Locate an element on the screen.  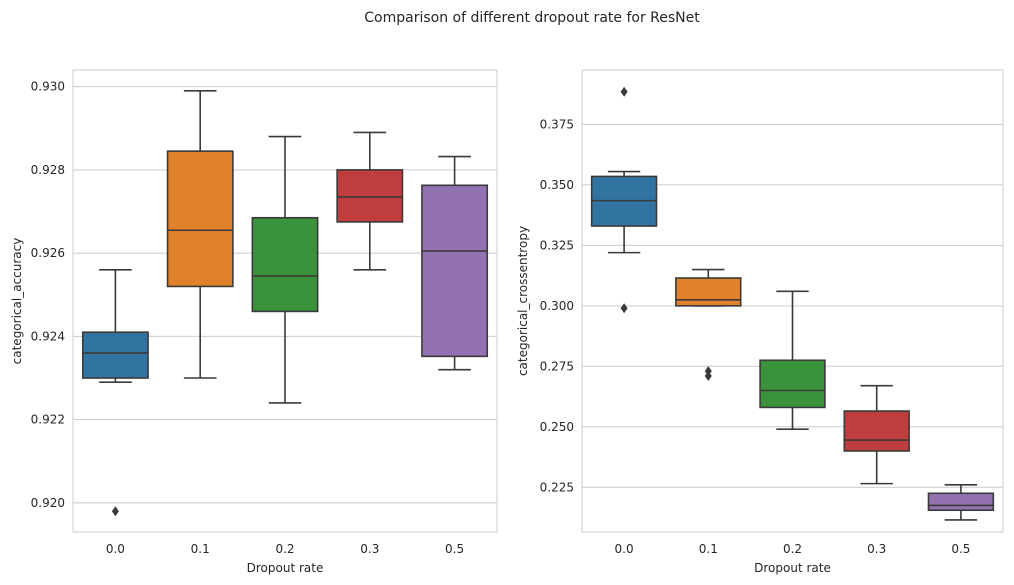
y-tick-label: 0.300 is located at coordinates (557, 306).